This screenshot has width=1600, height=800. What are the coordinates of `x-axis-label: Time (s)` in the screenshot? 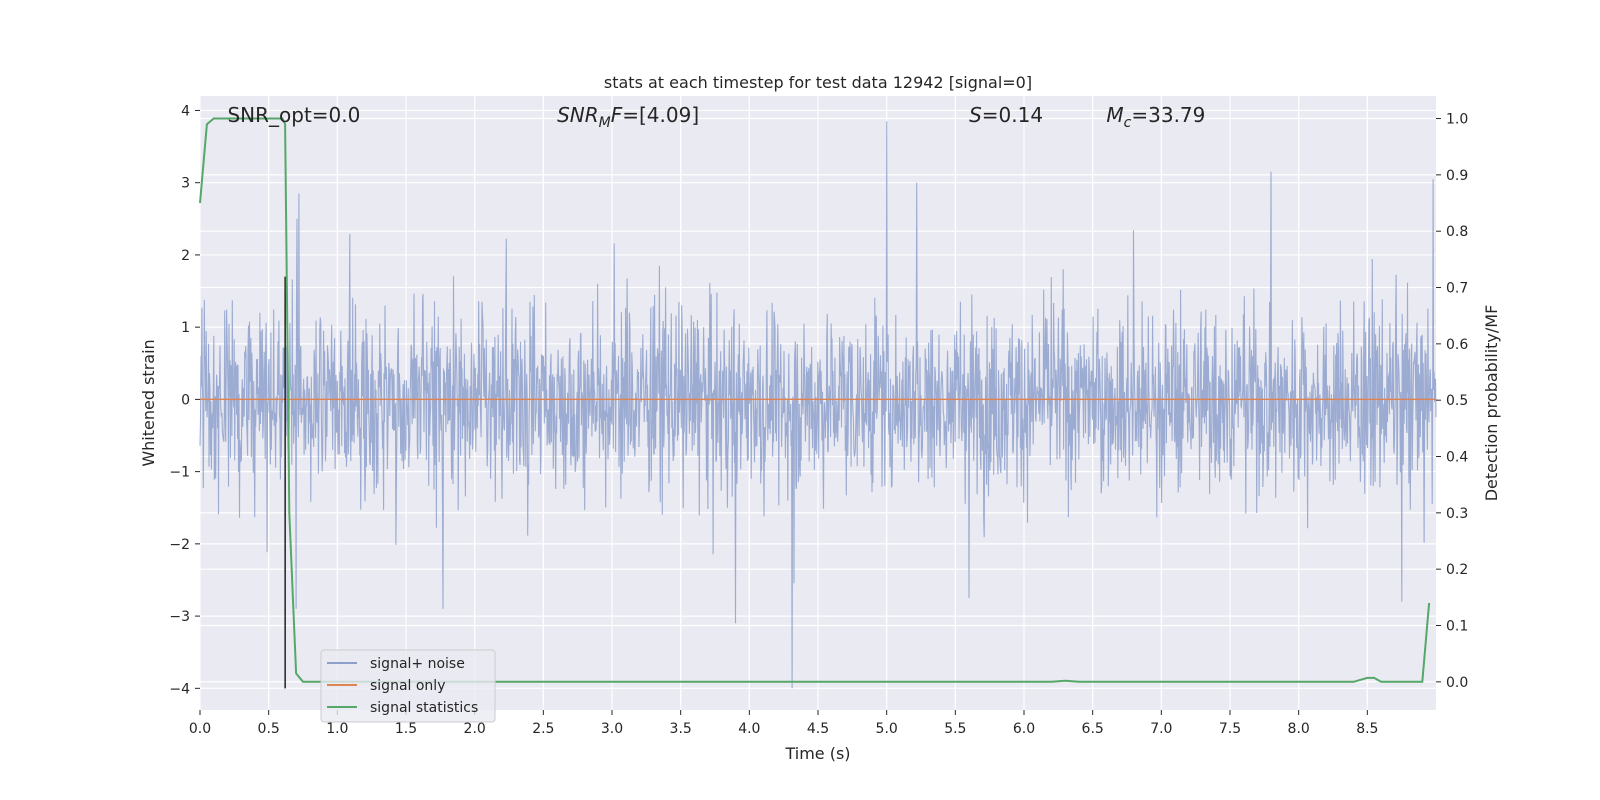 It's located at (817, 753).